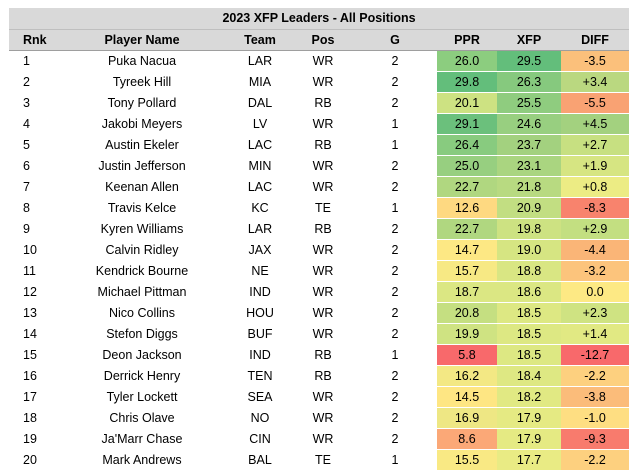 The width and height of the screenshot is (638, 471). Describe the element at coordinates (467, 313) in the screenshot. I see `cell-ppr: 20.8` at that location.